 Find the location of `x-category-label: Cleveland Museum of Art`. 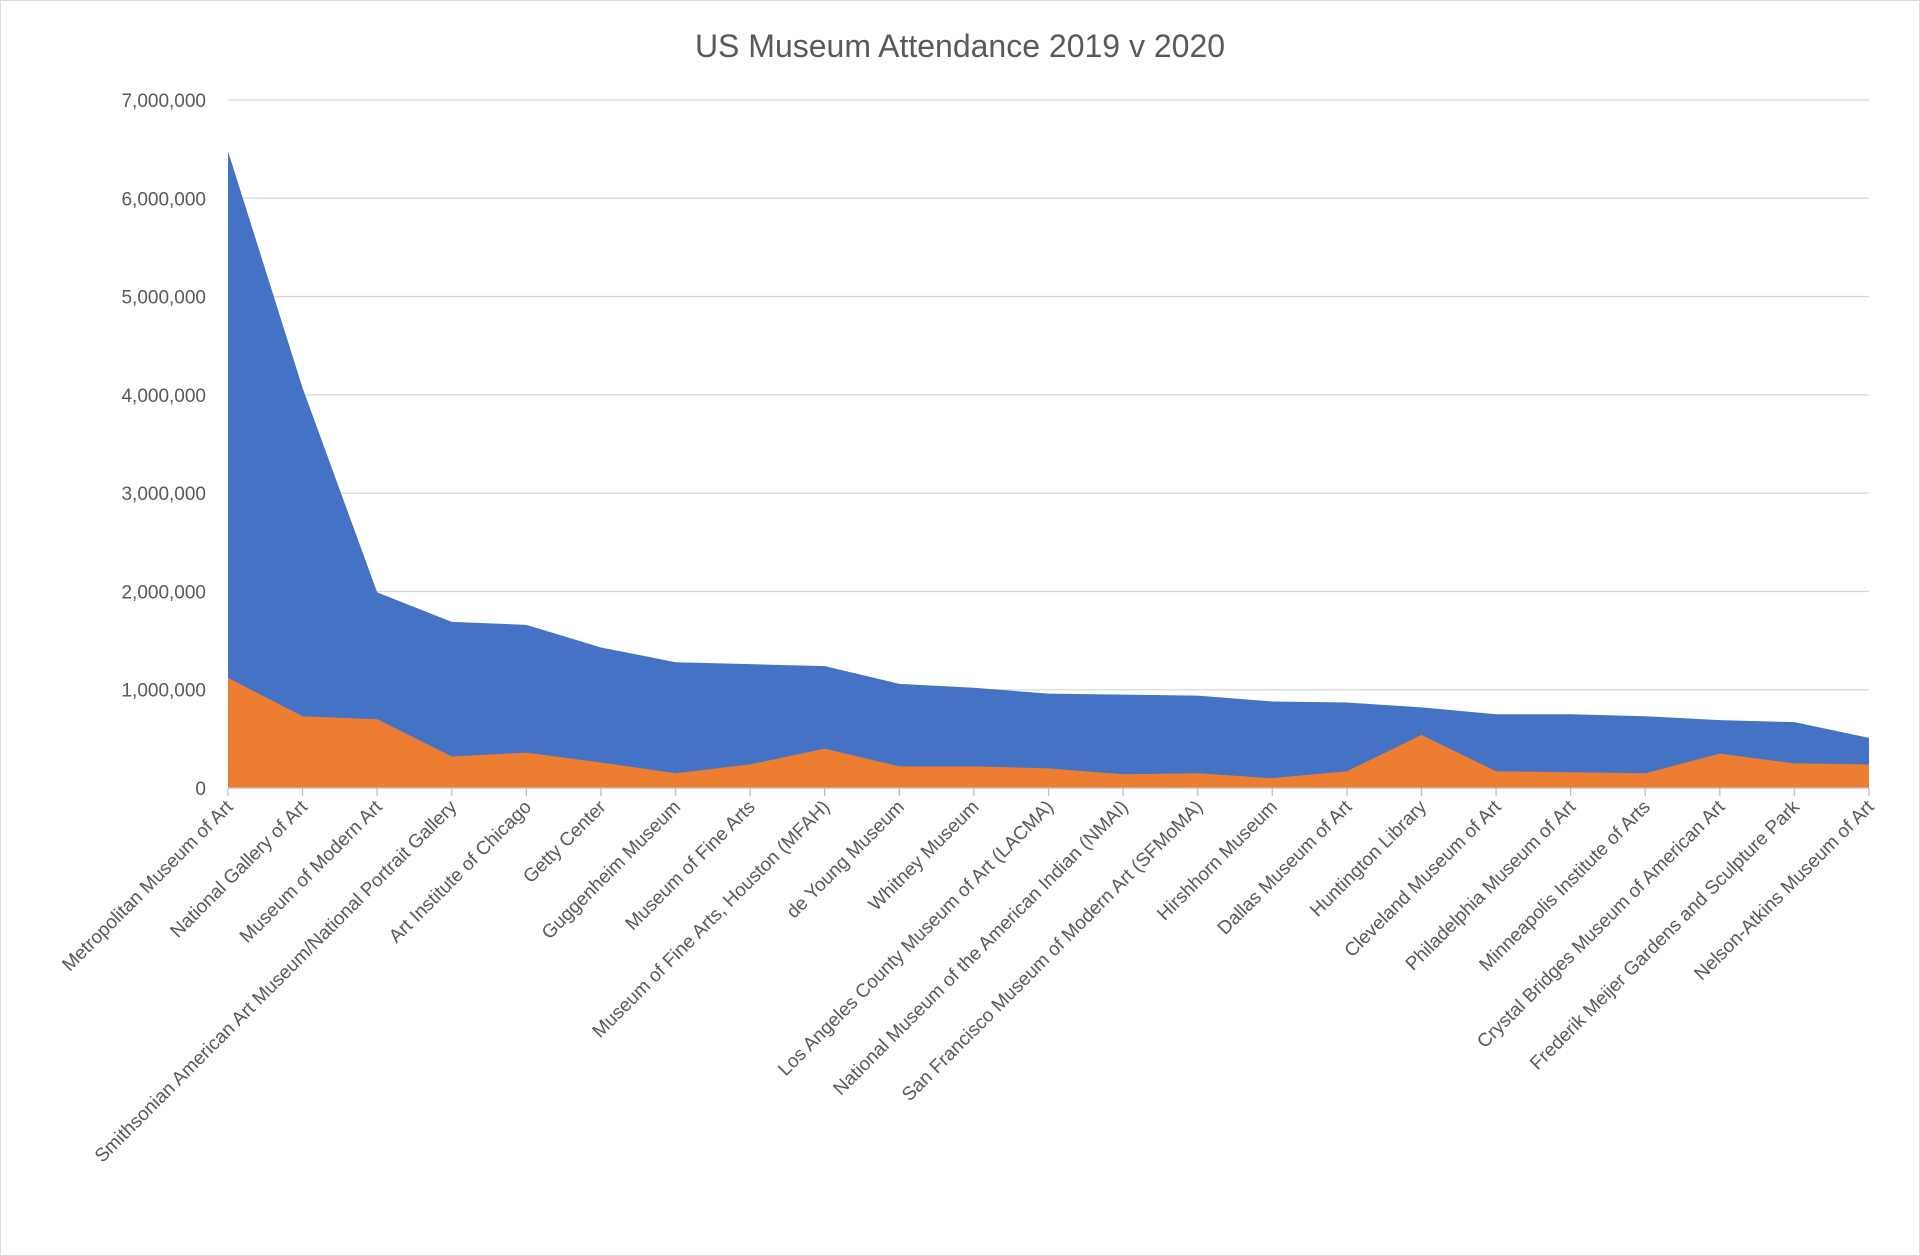

x-category-label: Cleveland Museum of Art is located at coordinates (1423, 878).